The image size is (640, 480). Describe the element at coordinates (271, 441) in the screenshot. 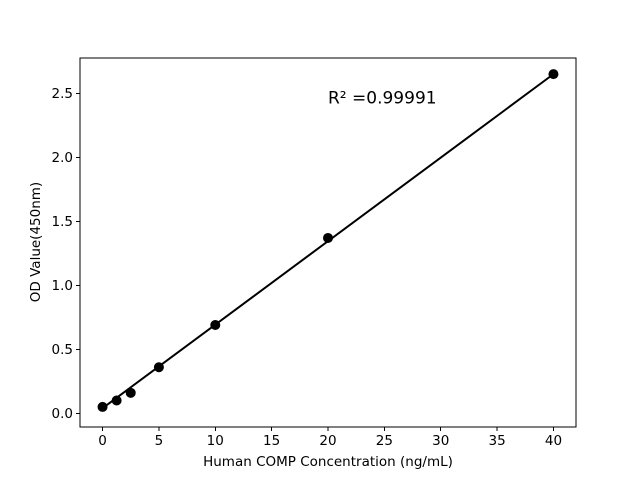

I see `x-tick-label: 15` at that location.